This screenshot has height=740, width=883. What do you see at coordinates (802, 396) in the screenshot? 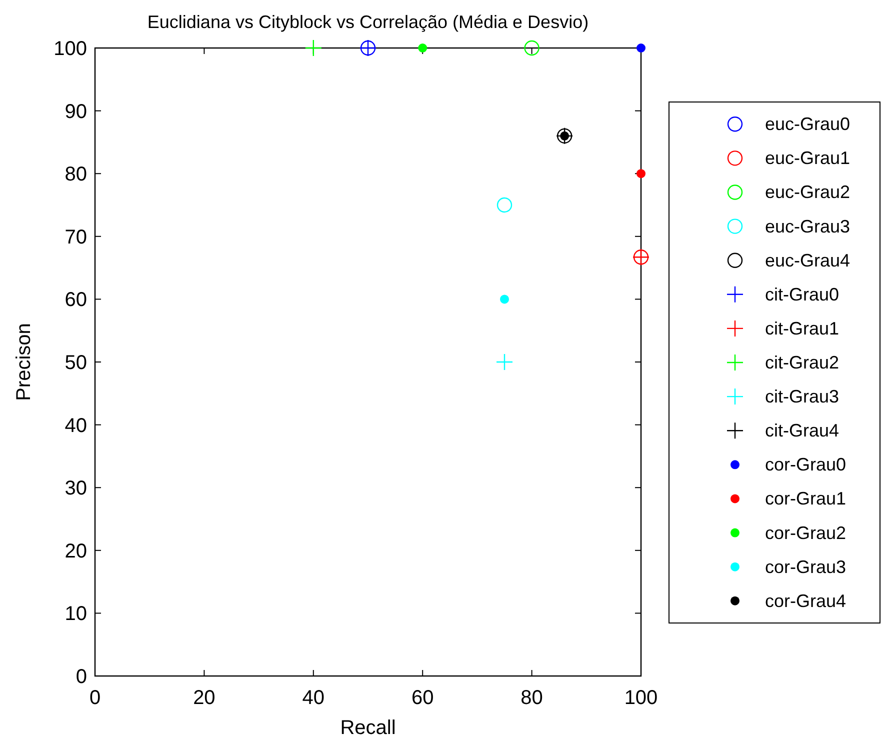
I see `legend-label: cit-Grau3` at bounding box center [802, 396].